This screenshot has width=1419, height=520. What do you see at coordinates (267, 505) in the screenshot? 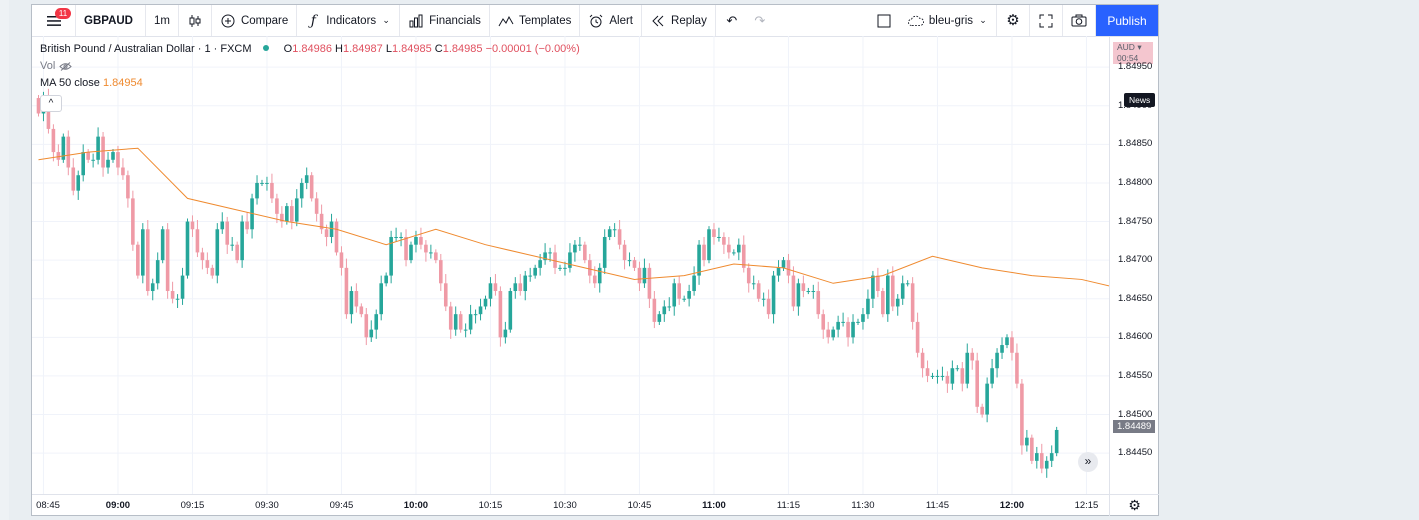
I see `time-label: 09:30` at bounding box center [267, 505].